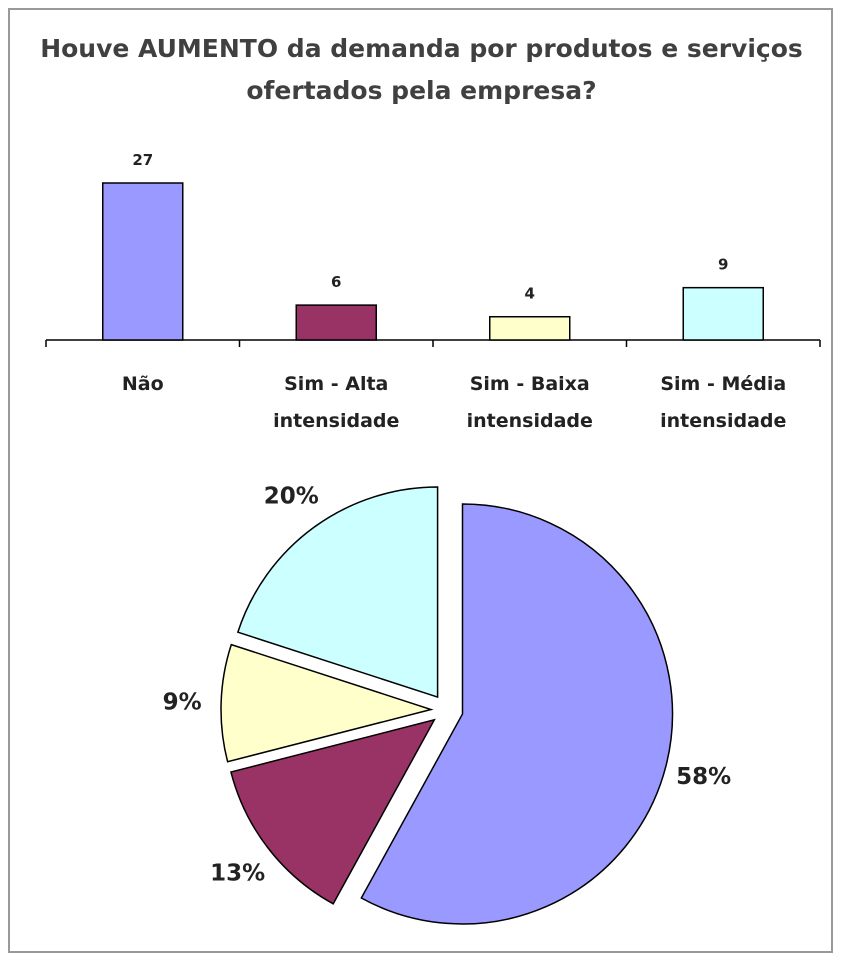 This screenshot has height=962, width=843. I want to click on data-label: 9, so click(723, 265).